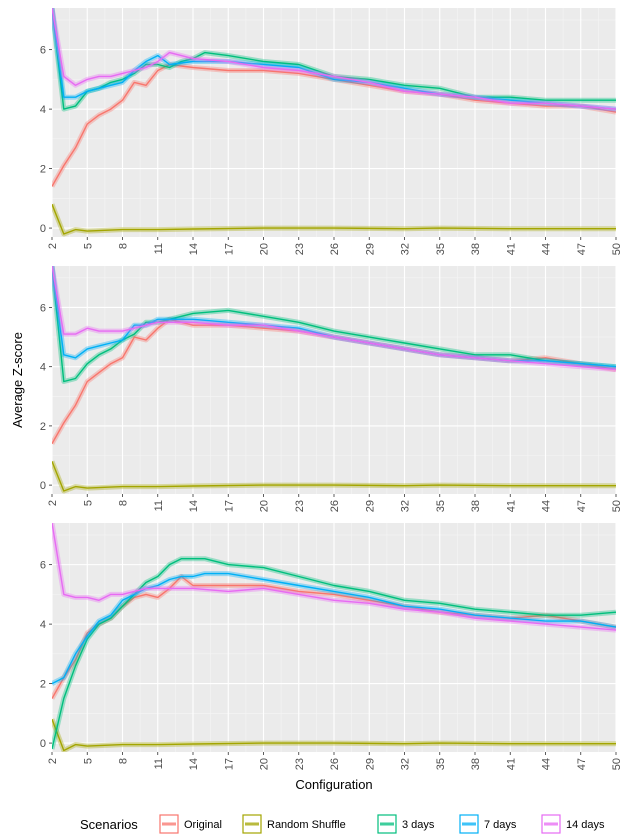 The width and height of the screenshot is (622, 840). Describe the element at coordinates (334, 125) in the screenshot. I see `series-line-original` at that location.